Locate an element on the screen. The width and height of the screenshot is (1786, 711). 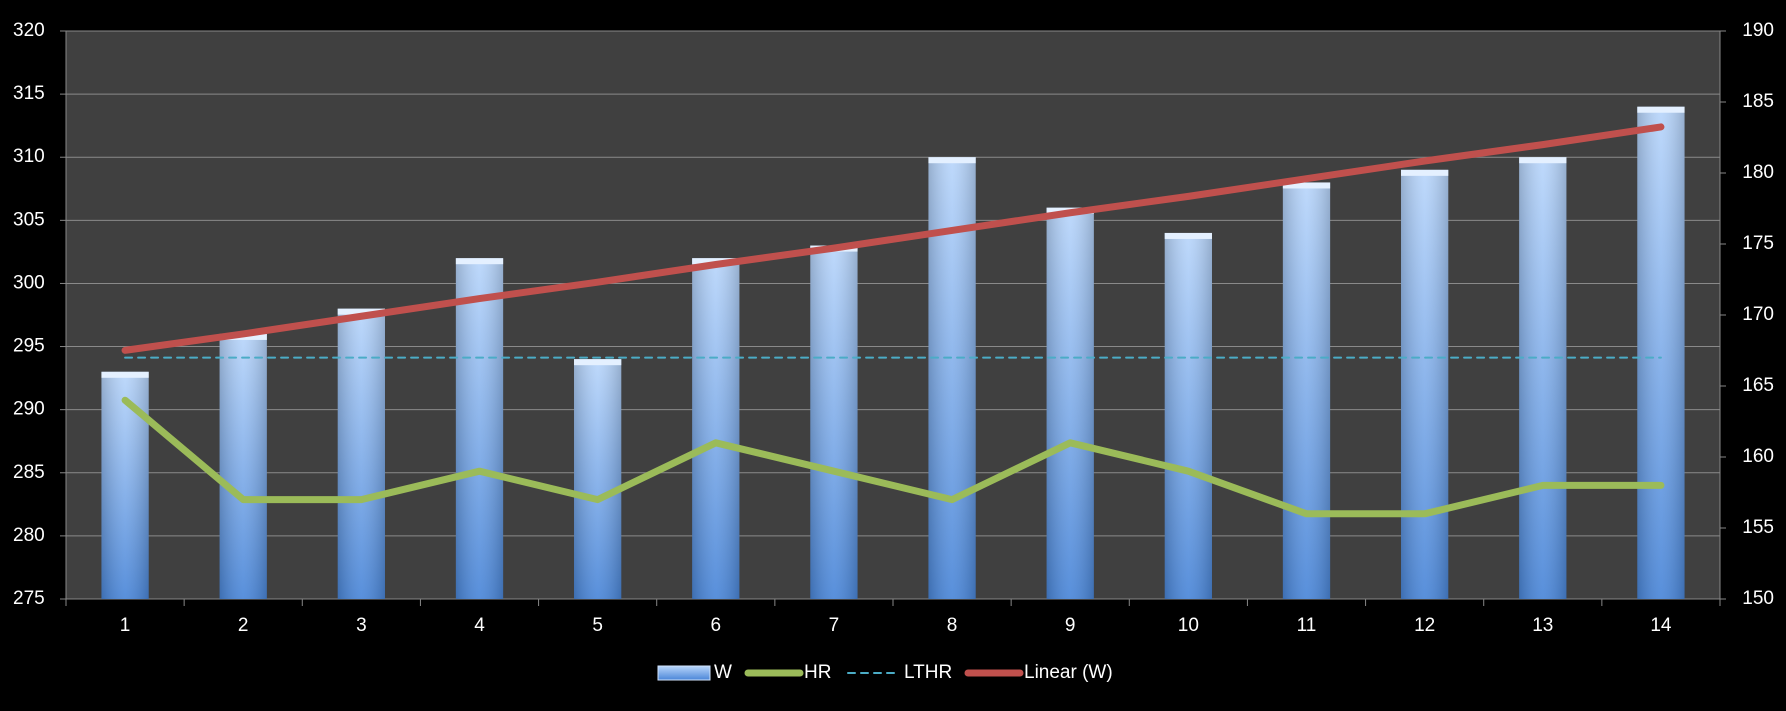
y2-tick-label: 180 is located at coordinates (1758, 172).